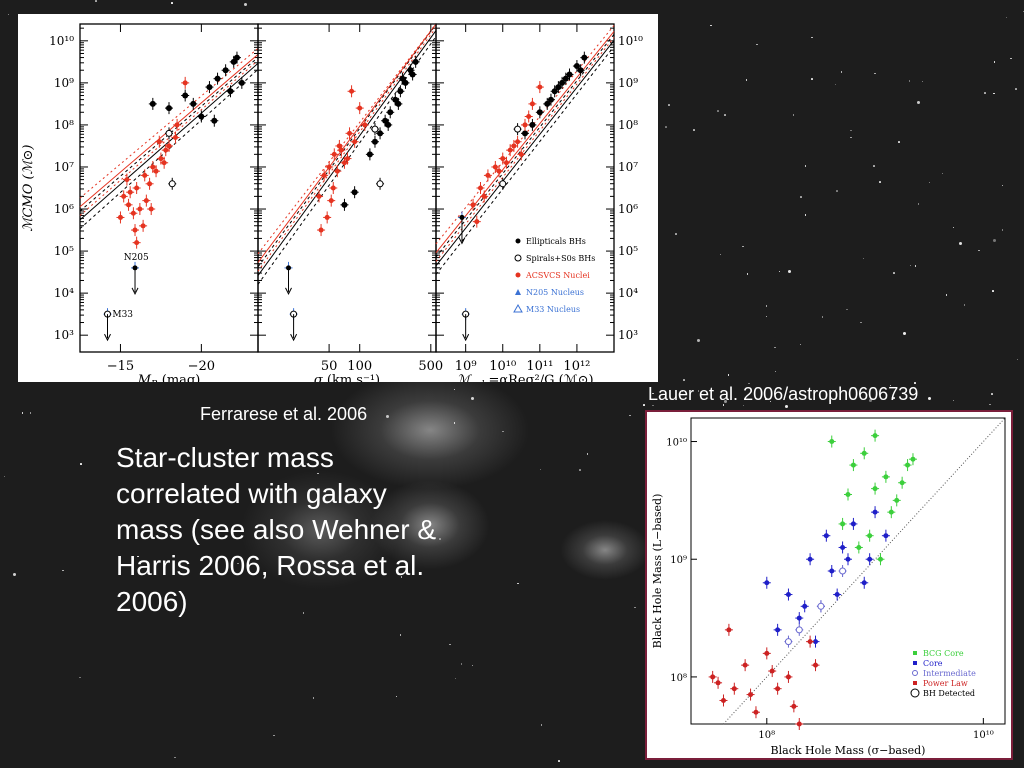  Describe the element at coordinates (464, 377) in the screenshot. I see `x-axis-label-symbol: ℳ` at that location.